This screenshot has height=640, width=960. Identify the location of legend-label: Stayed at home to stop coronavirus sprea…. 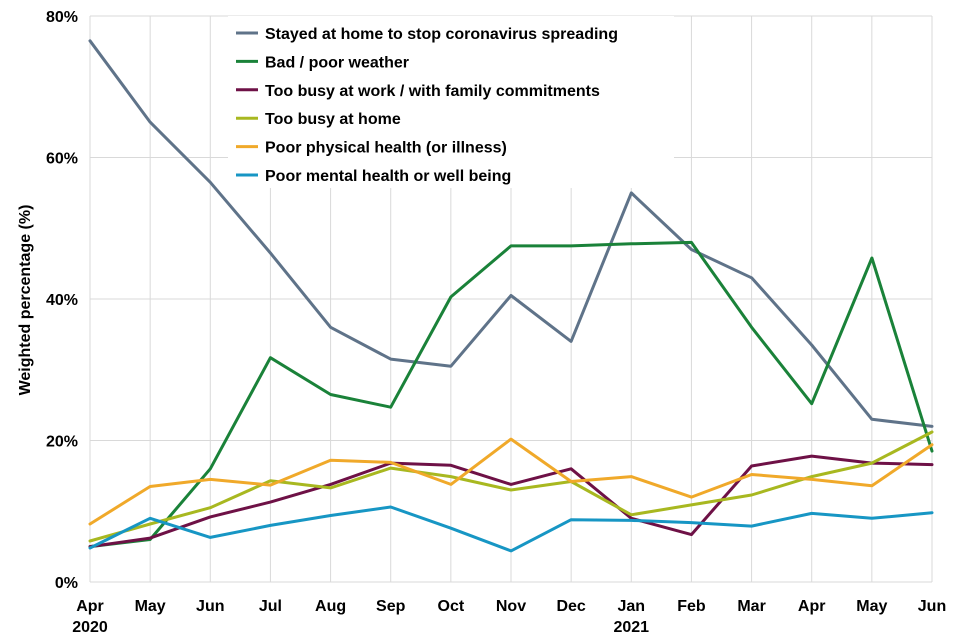
(441, 34).